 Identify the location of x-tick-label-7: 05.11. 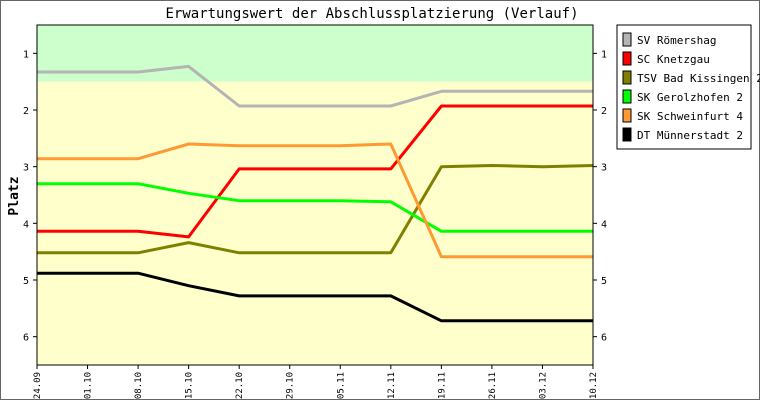
(341, 385).